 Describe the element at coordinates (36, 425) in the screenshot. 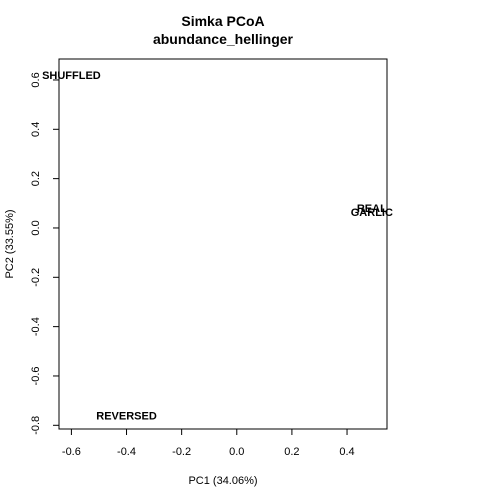

I see `y-tick-label: -0.8` at that location.